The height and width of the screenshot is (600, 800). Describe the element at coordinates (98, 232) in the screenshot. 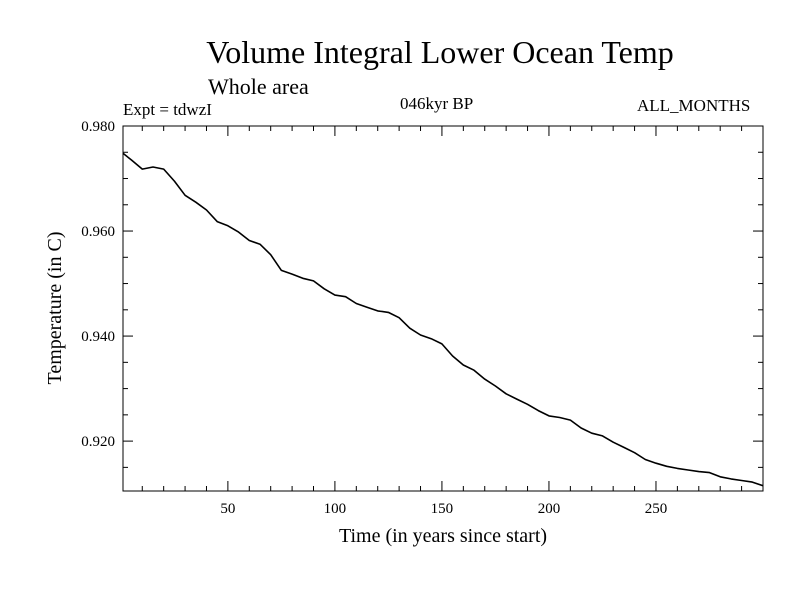

I see `y-tick-label: 0.960` at that location.